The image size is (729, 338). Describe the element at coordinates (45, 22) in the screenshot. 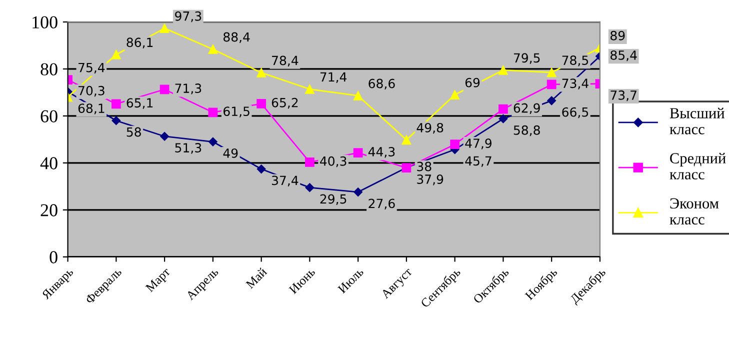

I see `y-tick-label: 100` at that location.